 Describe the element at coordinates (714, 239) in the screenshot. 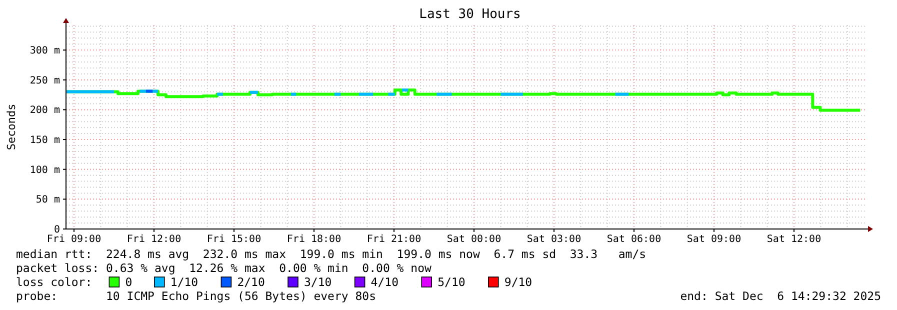

I see `x-tick-label: Sat 09:00` at that location.